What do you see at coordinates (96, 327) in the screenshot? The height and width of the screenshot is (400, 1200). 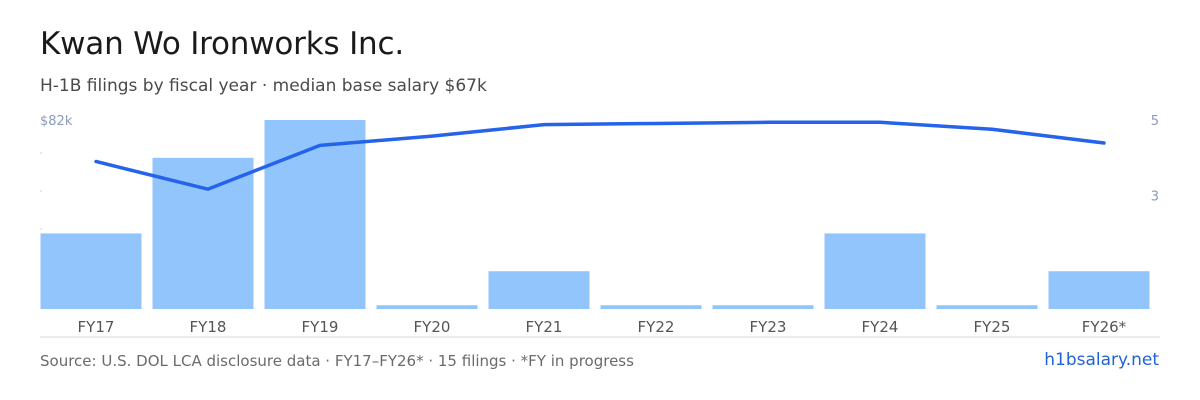 I see `x-tick-label: FY17` at bounding box center [96, 327].